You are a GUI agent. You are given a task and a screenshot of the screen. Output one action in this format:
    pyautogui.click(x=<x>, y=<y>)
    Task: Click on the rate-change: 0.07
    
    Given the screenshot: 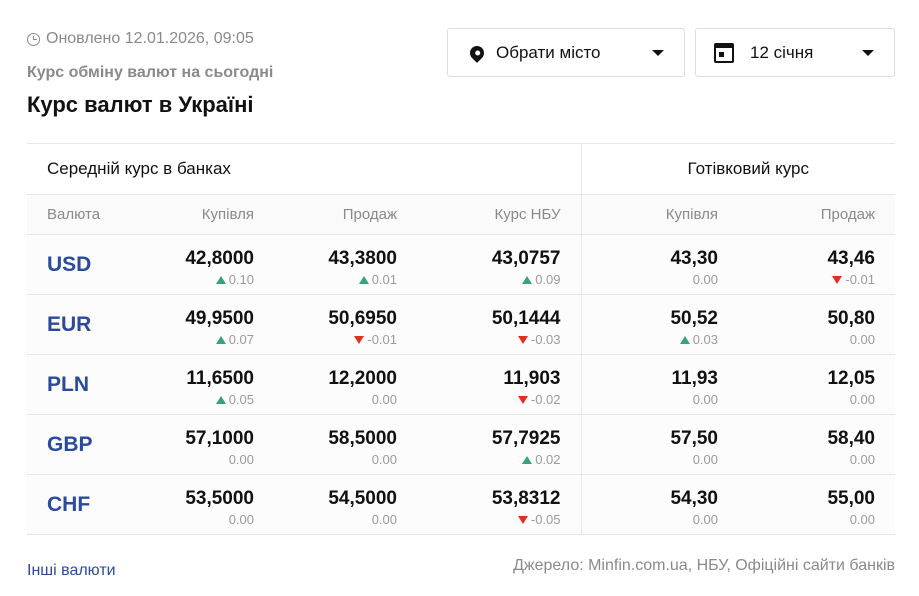 What is the action you would take?
    pyautogui.click(x=200, y=339)
    